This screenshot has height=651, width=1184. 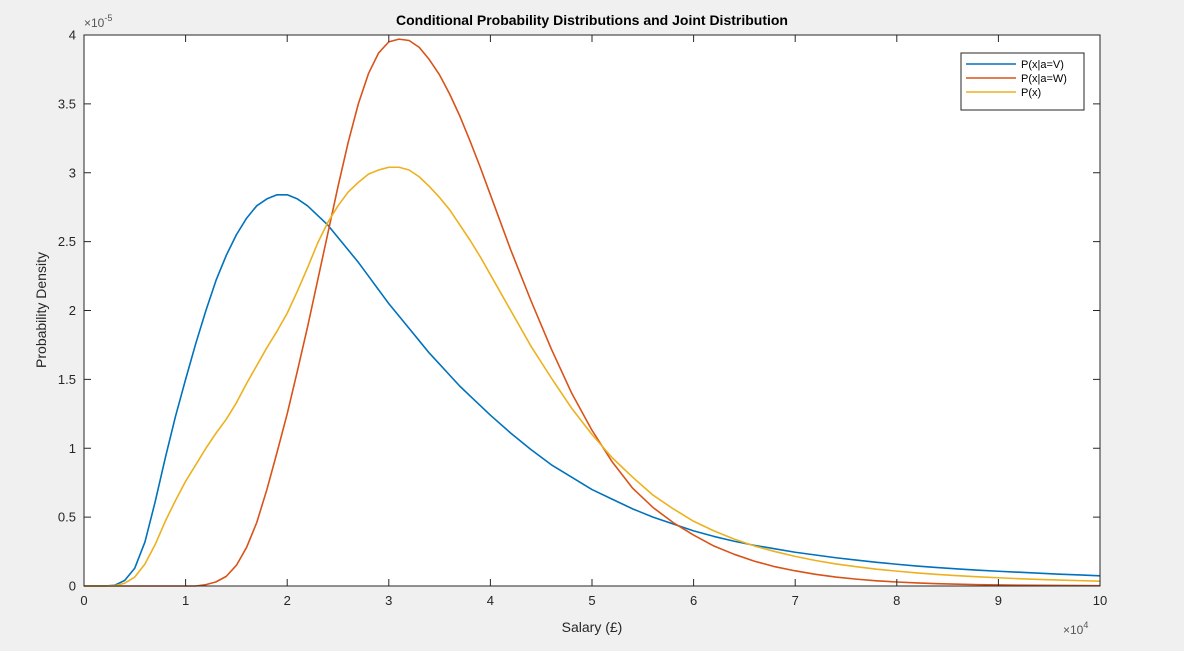 What do you see at coordinates (72, 586) in the screenshot?
I see `y-tick-label: 0` at bounding box center [72, 586].